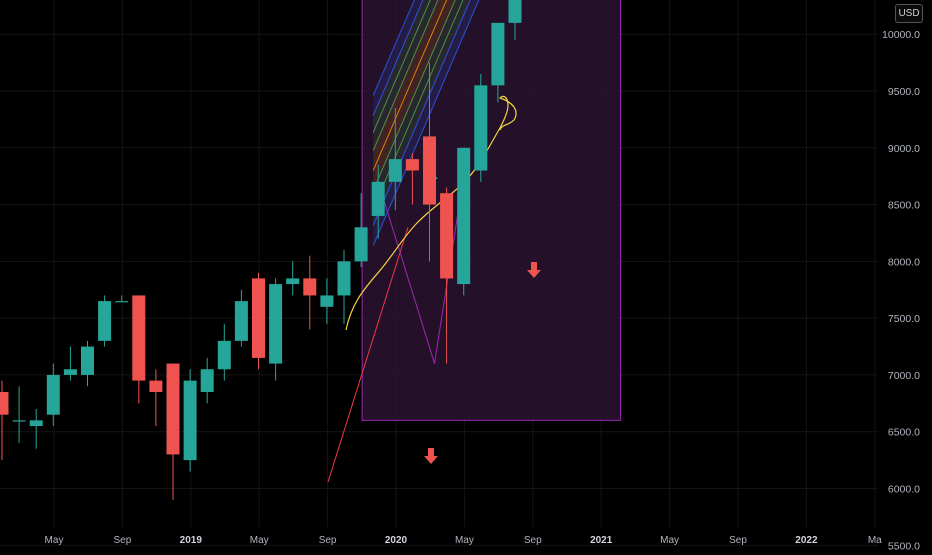 Image resolution: width=932 pixels, height=555 pixels. What do you see at coordinates (904, 433) in the screenshot?
I see `price-tick-label: 6500.0` at bounding box center [904, 433].